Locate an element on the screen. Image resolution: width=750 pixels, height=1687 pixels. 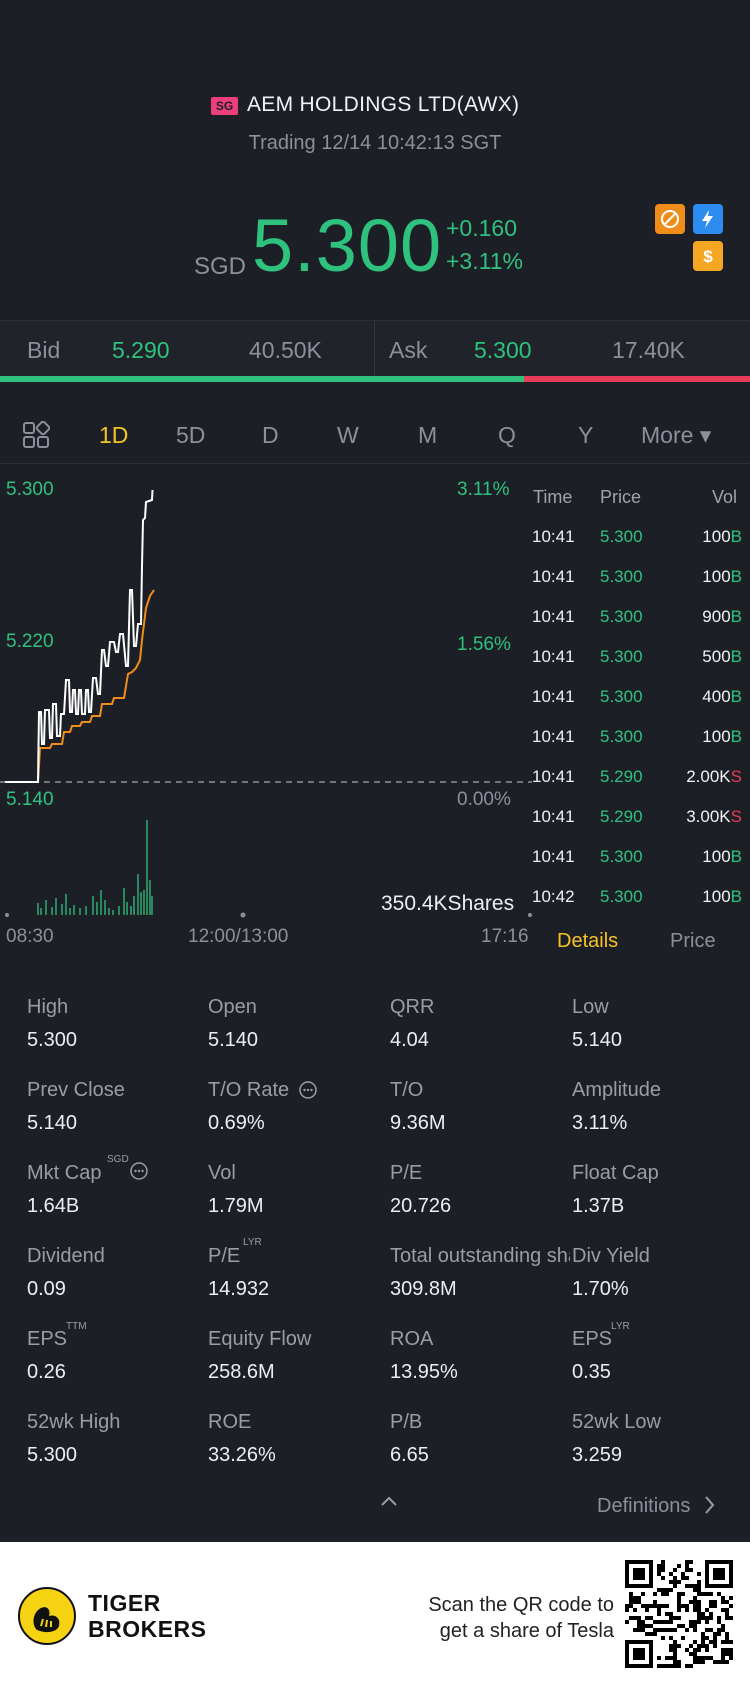
stat-value: 14.932 is located at coordinates (239, 1289).